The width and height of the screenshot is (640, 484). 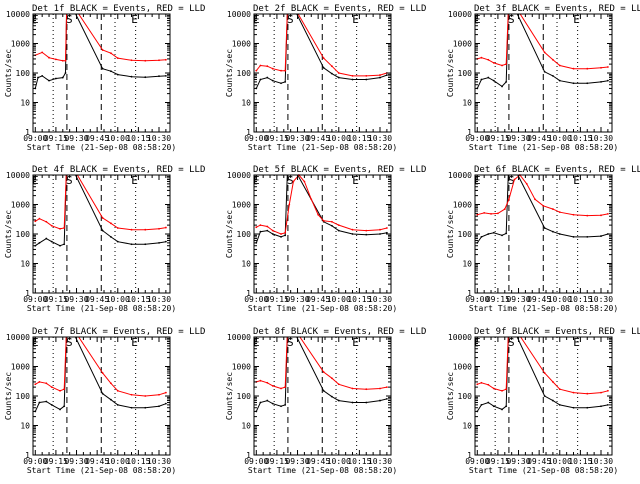 I want to click on panel-title: Det 1f BLACK = Events, RED = LLD, so click(x=118, y=9).